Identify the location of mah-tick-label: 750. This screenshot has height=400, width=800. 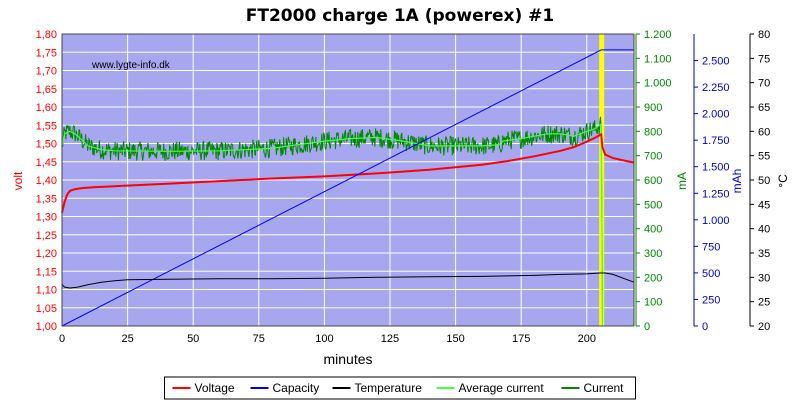
(711, 247).